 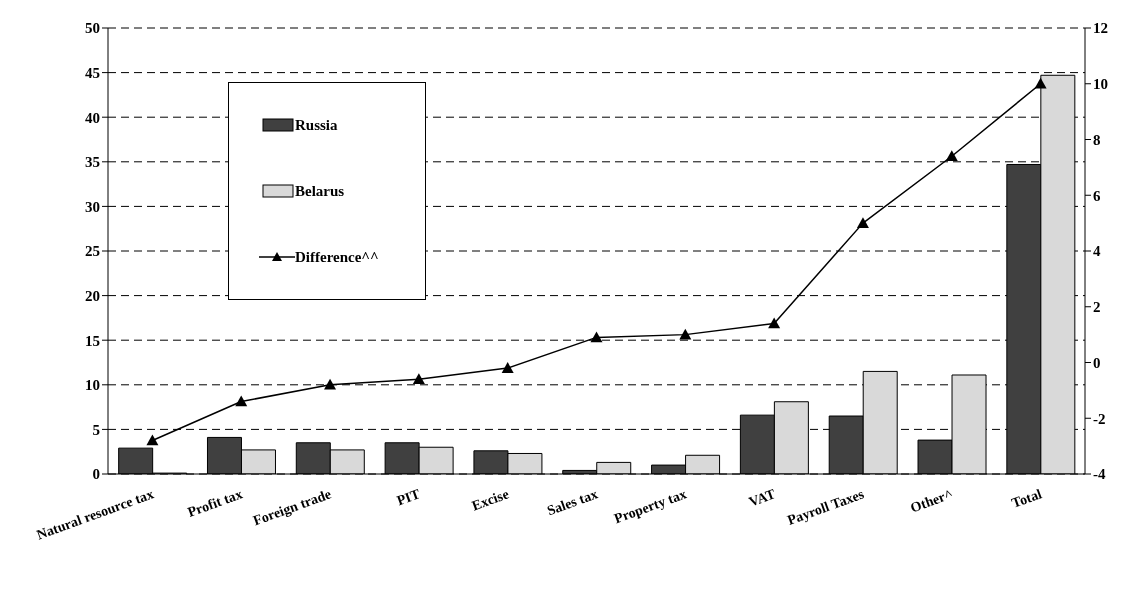 What do you see at coordinates (490, 500) in the screenshot?
I see `x-tick-label: Excise` at bounding box center [490, 500].